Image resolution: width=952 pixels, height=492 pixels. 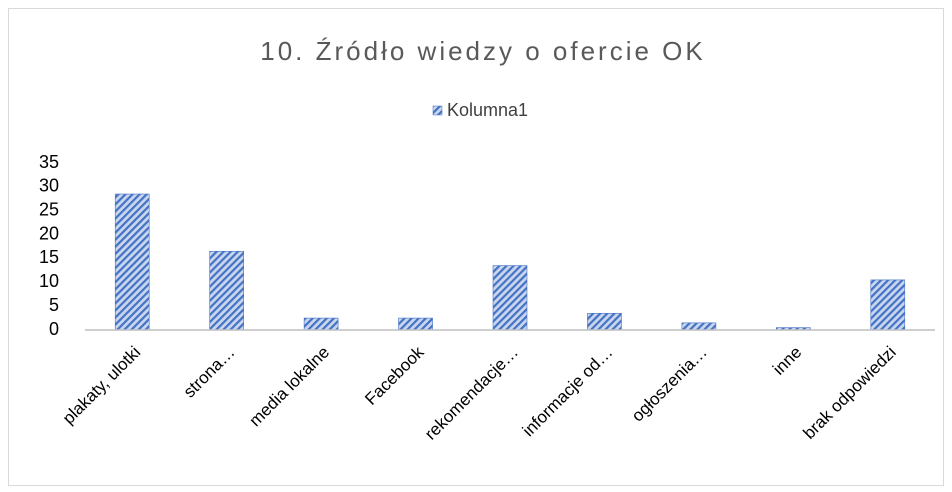 I want to click on y-tick-label: 0, so click(x=54, y=329).